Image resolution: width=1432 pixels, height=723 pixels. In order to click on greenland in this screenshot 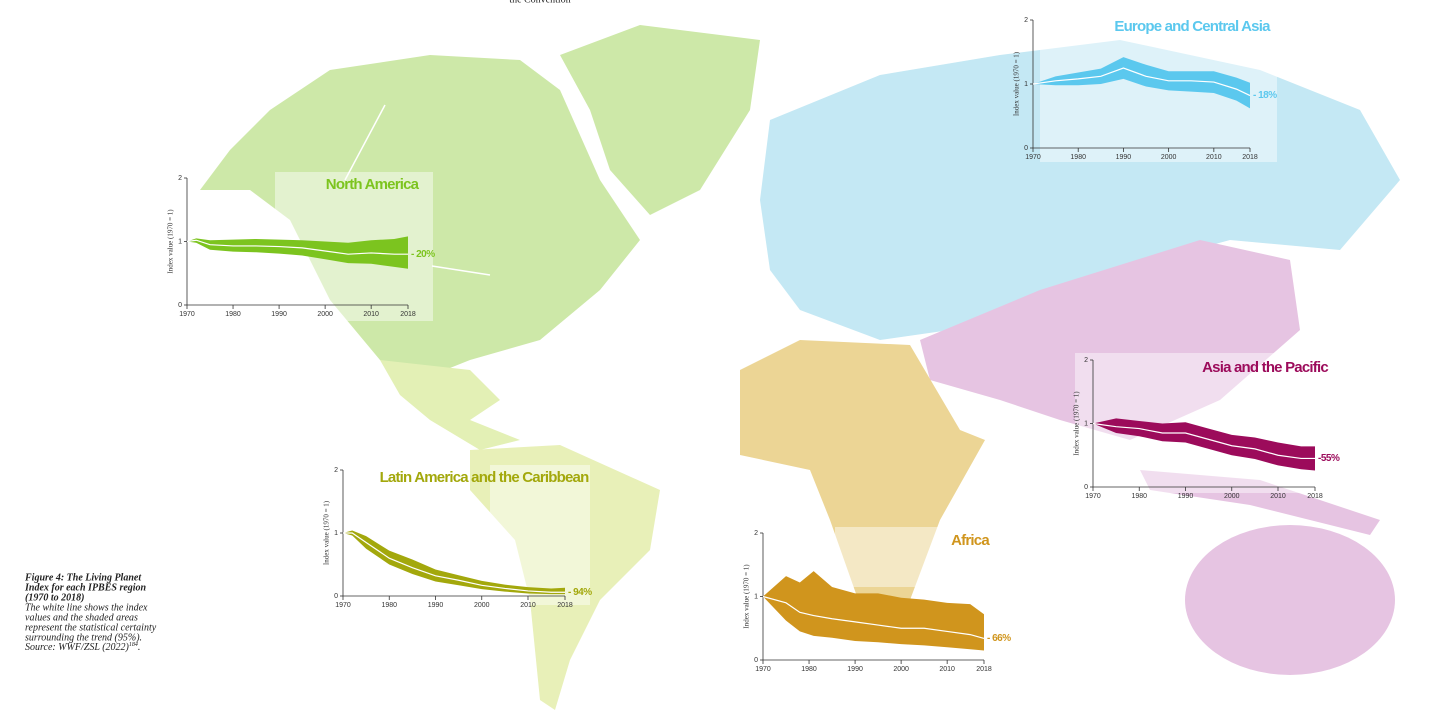, I will do `click(660, 120)`.